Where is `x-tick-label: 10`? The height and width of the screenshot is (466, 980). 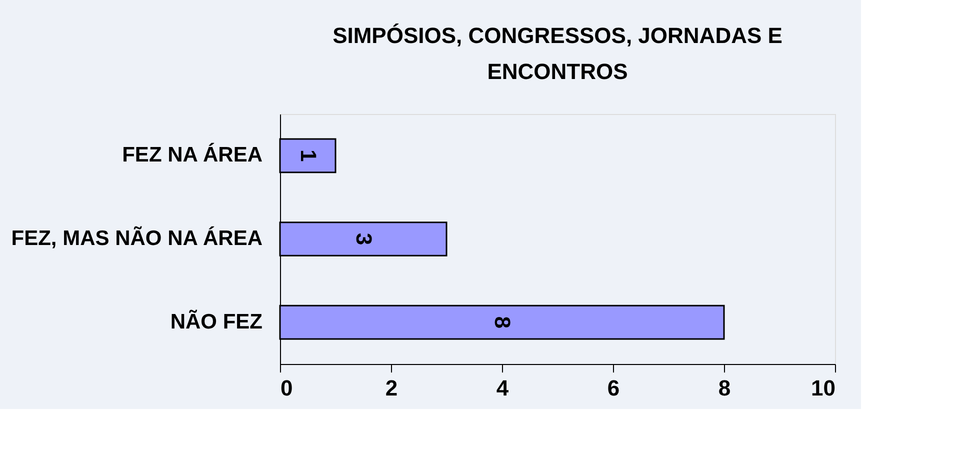
x-tick-label: 10 is located at coordinates (823, 388).